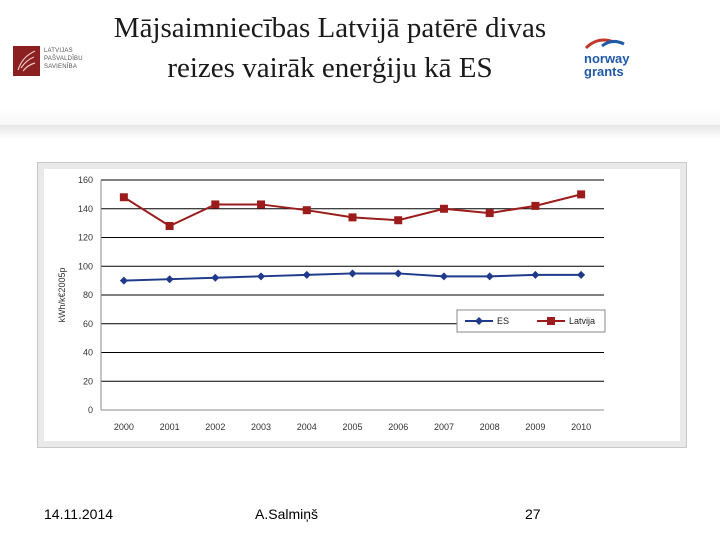  I want to click on norway-grants-logo: norway grants, so click(610, 55).